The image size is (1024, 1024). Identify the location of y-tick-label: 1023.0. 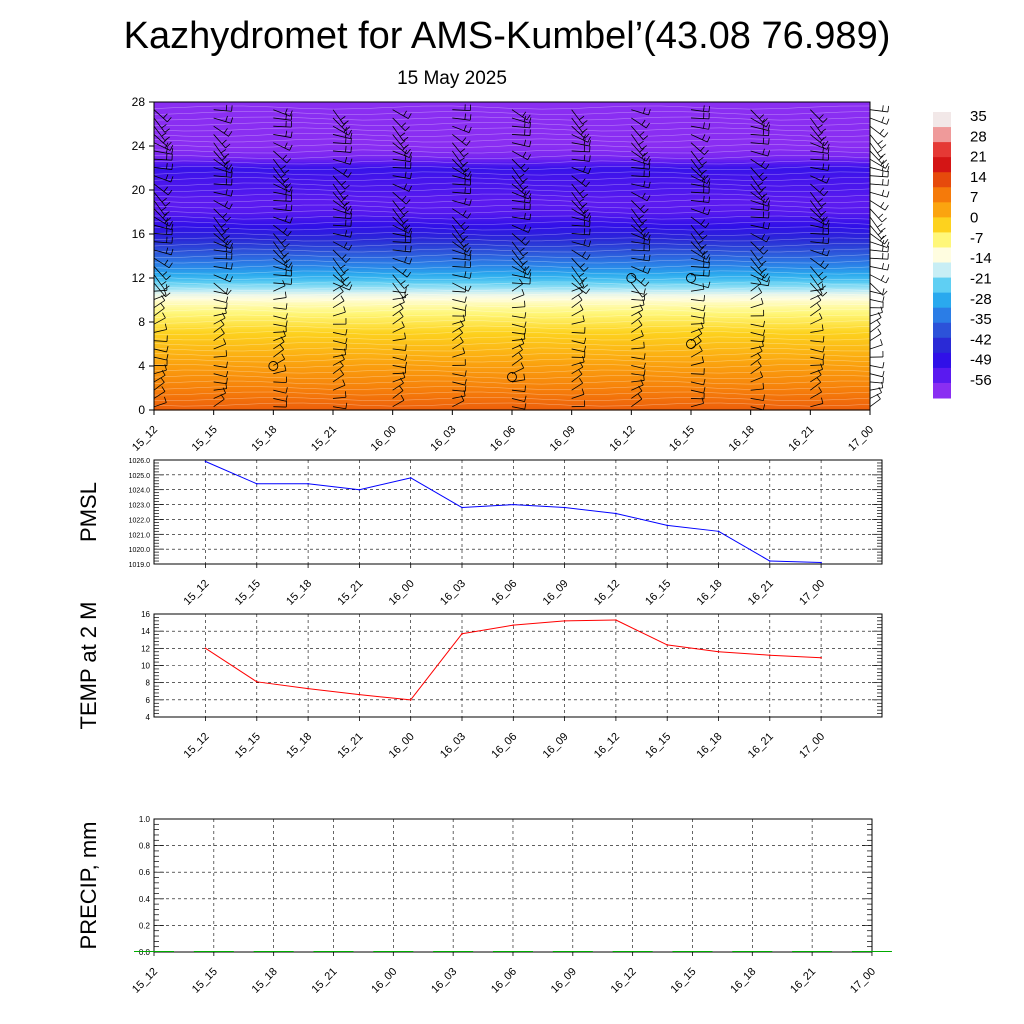
(140, 506).